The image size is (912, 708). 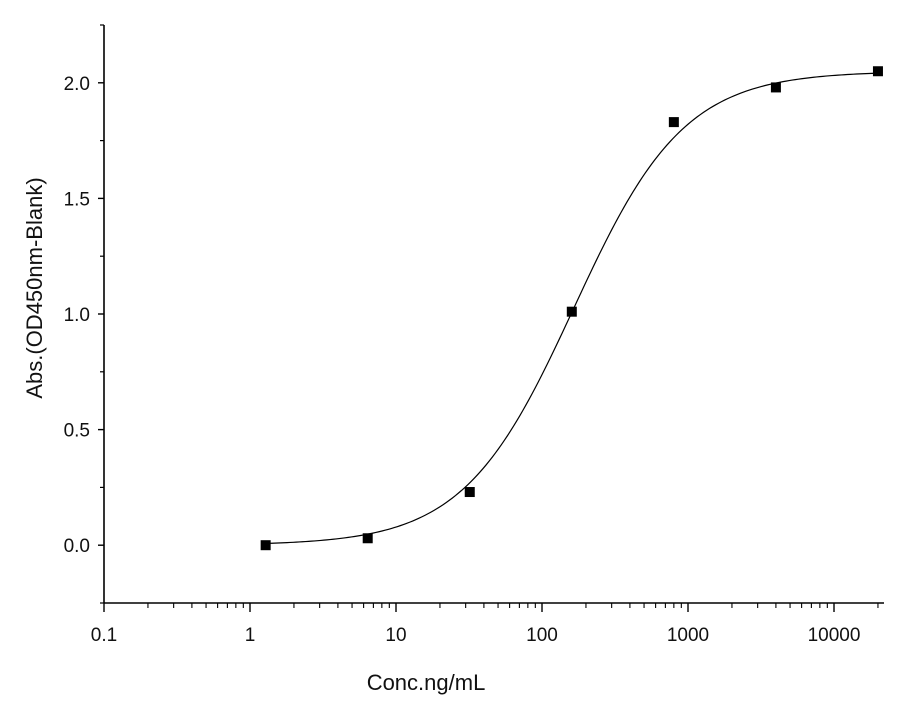 I want to click on y-tick-label: 0.5, so click(x=77, y=431).